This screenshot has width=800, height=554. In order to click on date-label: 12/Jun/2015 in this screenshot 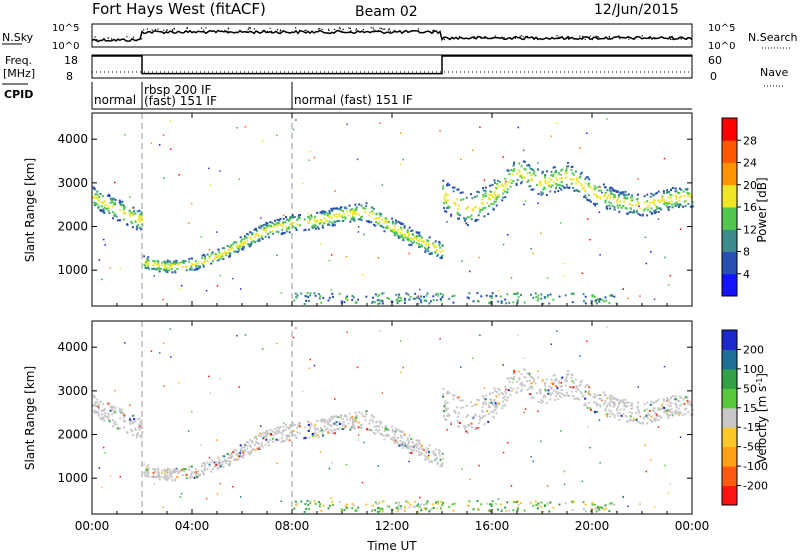, I will do `click(636, 10)`.